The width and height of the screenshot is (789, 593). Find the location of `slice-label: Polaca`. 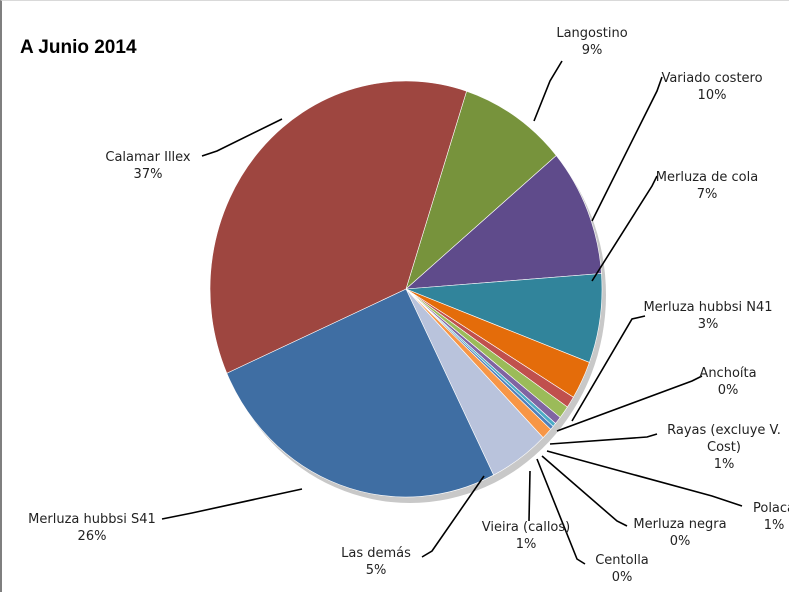

slice-label: Polaca is located at coordinates (771, 508).